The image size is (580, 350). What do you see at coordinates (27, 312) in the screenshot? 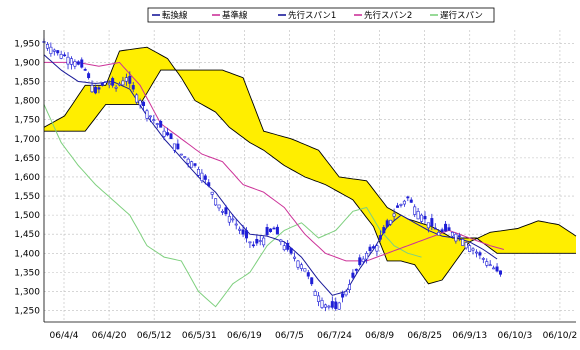
I see `y-tick-label: 1,250` at bounding box center [27, 312].